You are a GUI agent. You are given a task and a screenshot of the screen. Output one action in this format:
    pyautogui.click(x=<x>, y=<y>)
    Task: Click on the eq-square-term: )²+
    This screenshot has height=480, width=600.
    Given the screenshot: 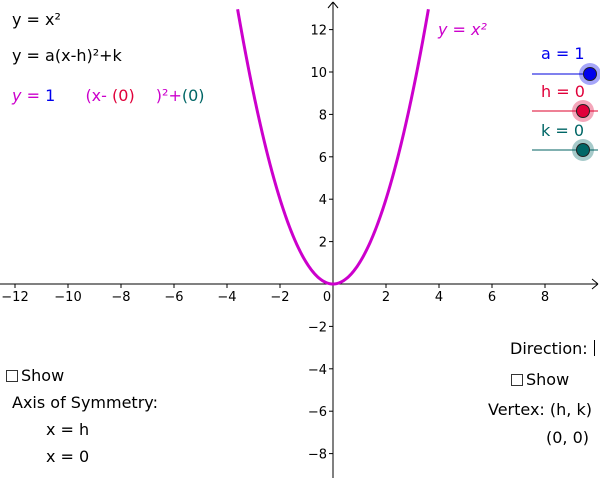 What is the action you would take?
    pyautogui.click(x=168, y=95)
    